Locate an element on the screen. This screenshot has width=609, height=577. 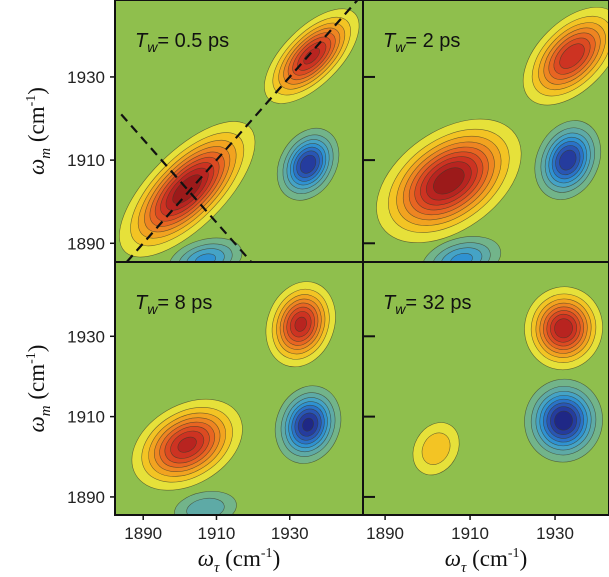
label-text: = 8 ps is located at coordinates (184, 303).